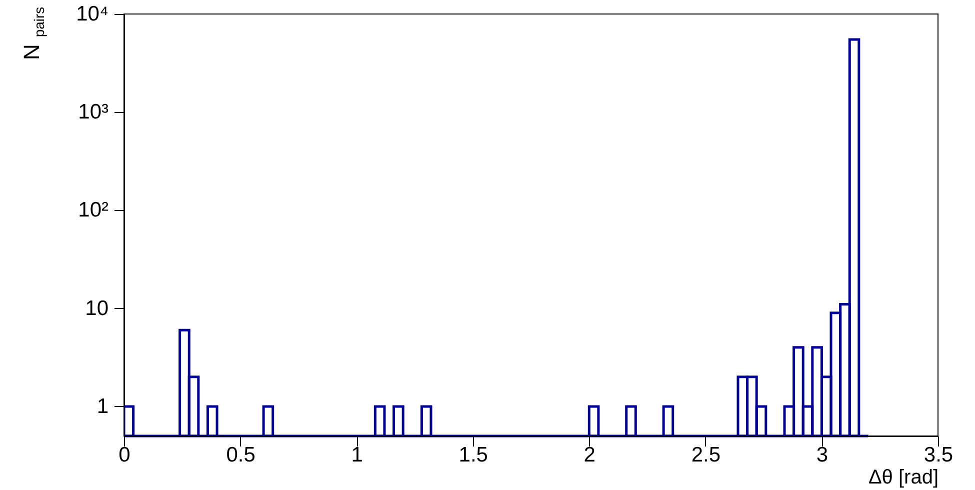  I want to click on y-axis-title: Npairs, so click(33, 33).